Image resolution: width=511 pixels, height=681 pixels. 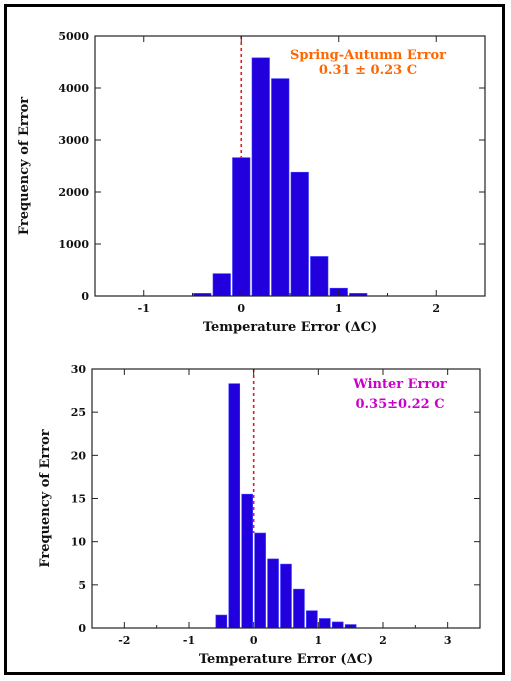 I want to click on y-tick-label: 15, so click(x=78, y=499).